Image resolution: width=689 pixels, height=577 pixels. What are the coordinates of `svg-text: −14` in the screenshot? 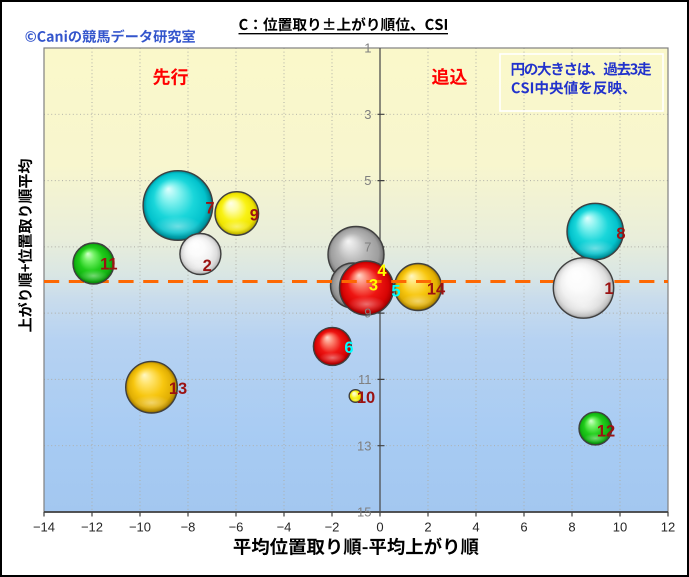 It's located at (44, 527).